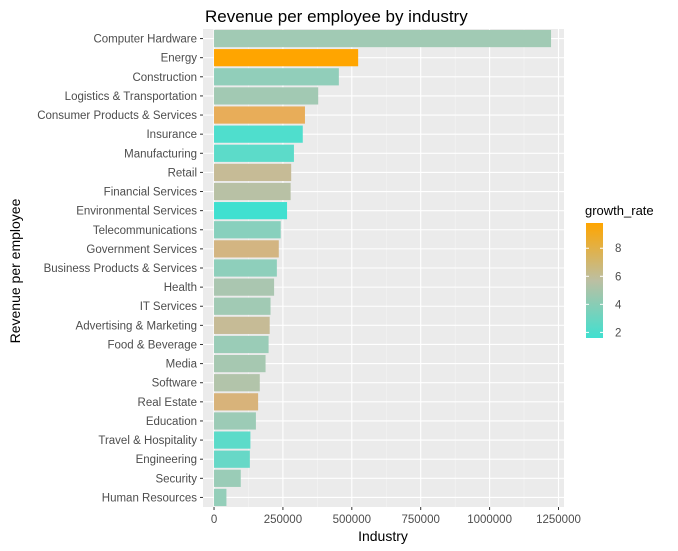  I want to click on y-tick-label: Construction, so click(164, 78).